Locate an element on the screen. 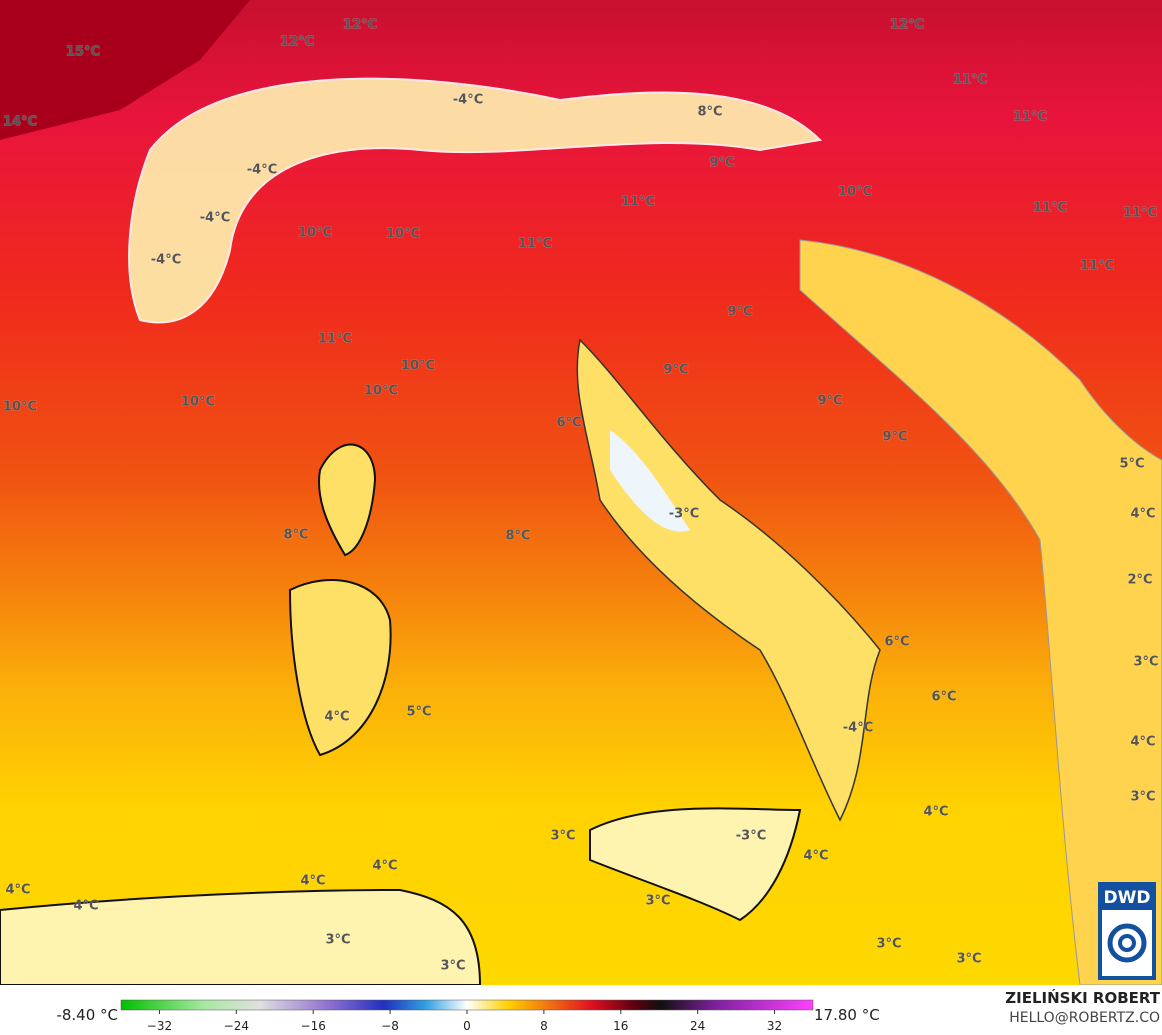 The image size is (1162, 1035). dwd-logo-swirl is located at coordinates (1127, 943).